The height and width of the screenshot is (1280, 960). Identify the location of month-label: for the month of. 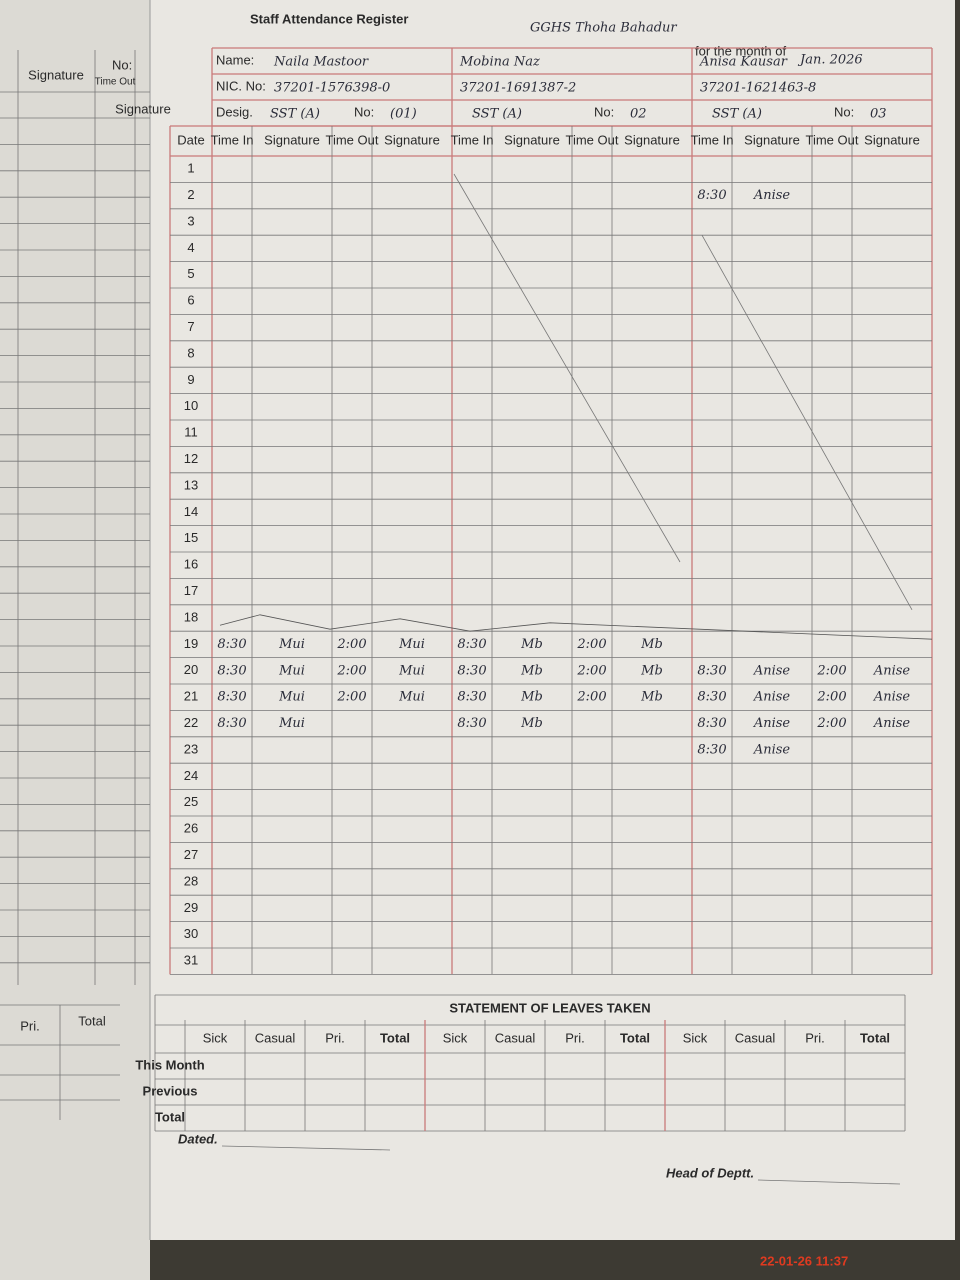
(740, 50).